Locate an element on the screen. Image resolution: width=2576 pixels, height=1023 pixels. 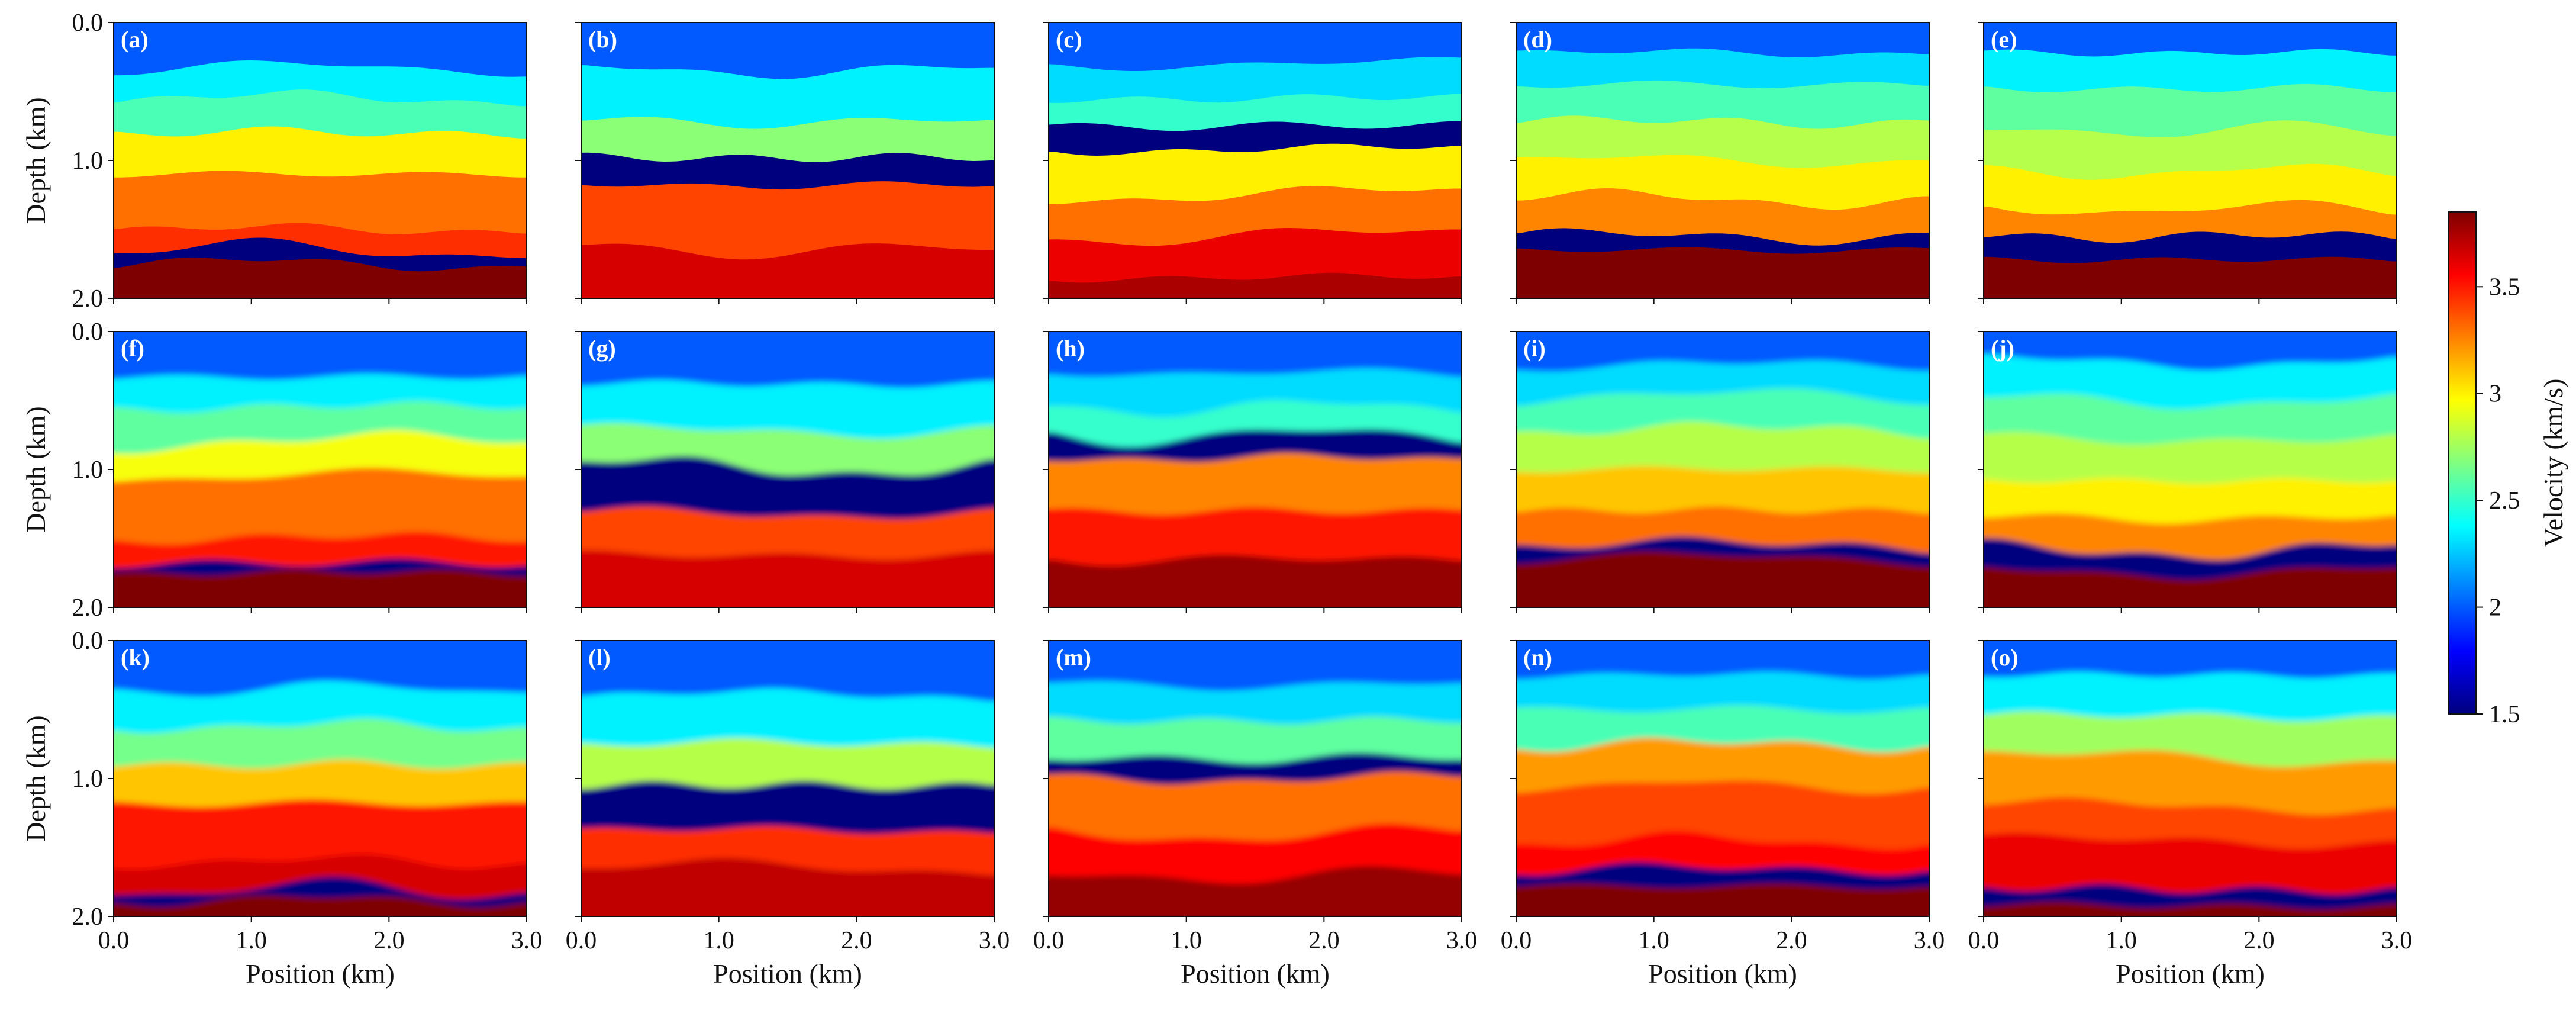
panel-label: (i) is located at coordinates (1534, 348).